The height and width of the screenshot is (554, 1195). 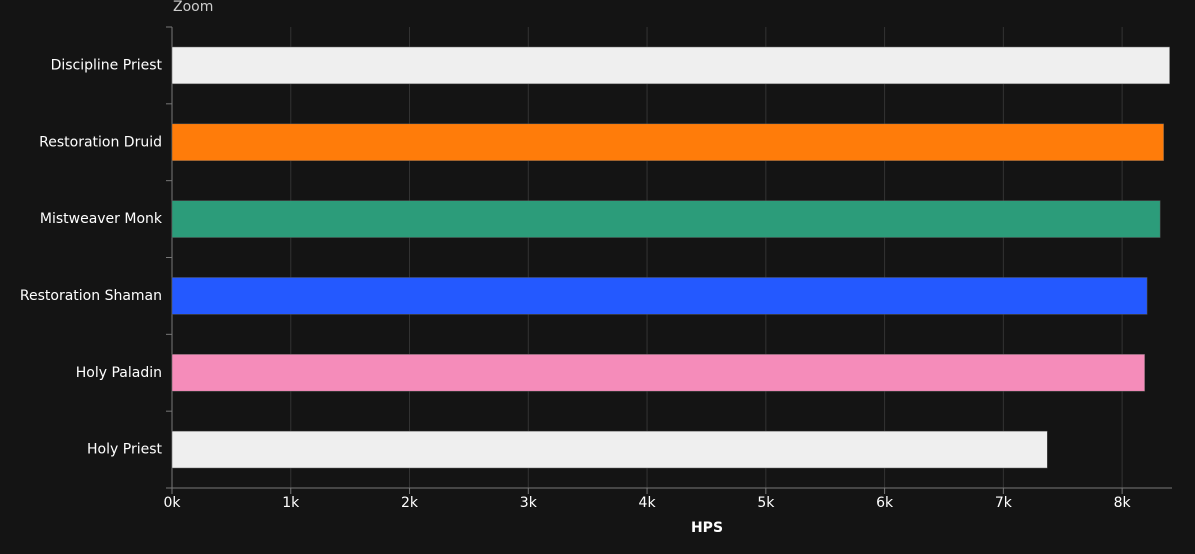 What do you see at coordinates (172, 503) in the screenshot?
I see `x-tick-label: 0k` at bounding box center [172, 503].